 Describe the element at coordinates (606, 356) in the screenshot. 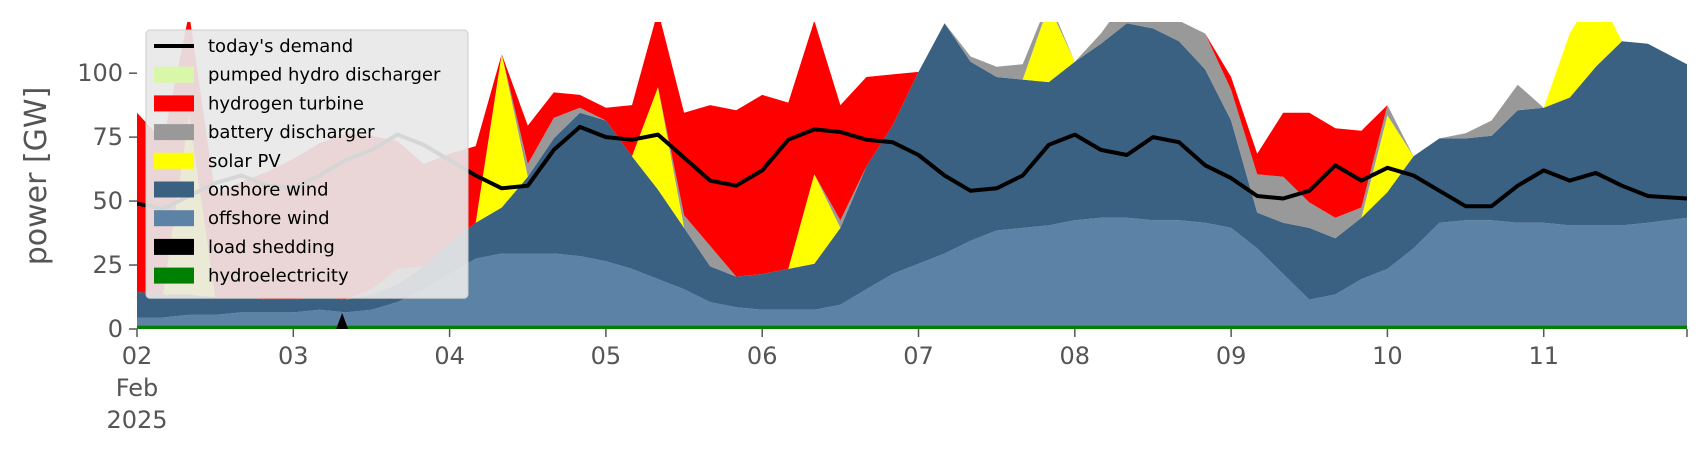

I see `x-tick-label: 05` at that location.